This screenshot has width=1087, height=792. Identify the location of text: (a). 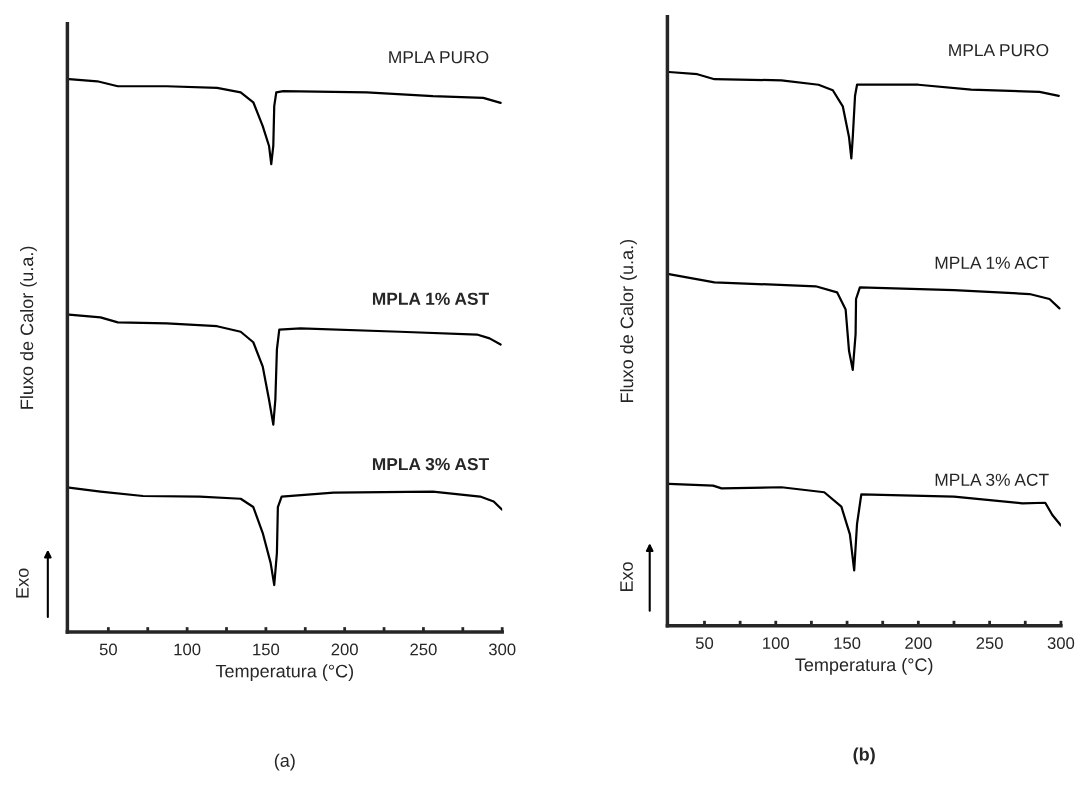
(284, 762).